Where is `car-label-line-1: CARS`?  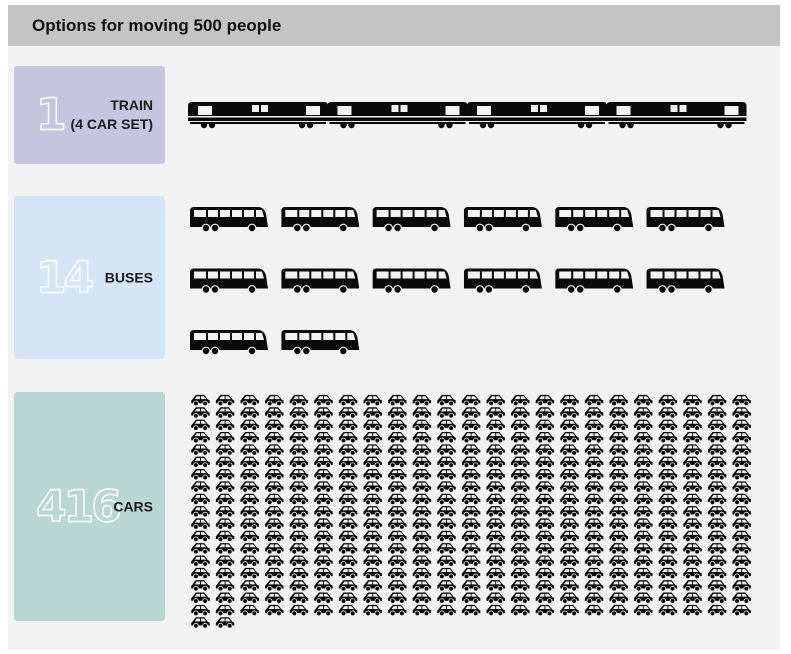
car-label-line-1: CARS is located at coordinates (133, 506).